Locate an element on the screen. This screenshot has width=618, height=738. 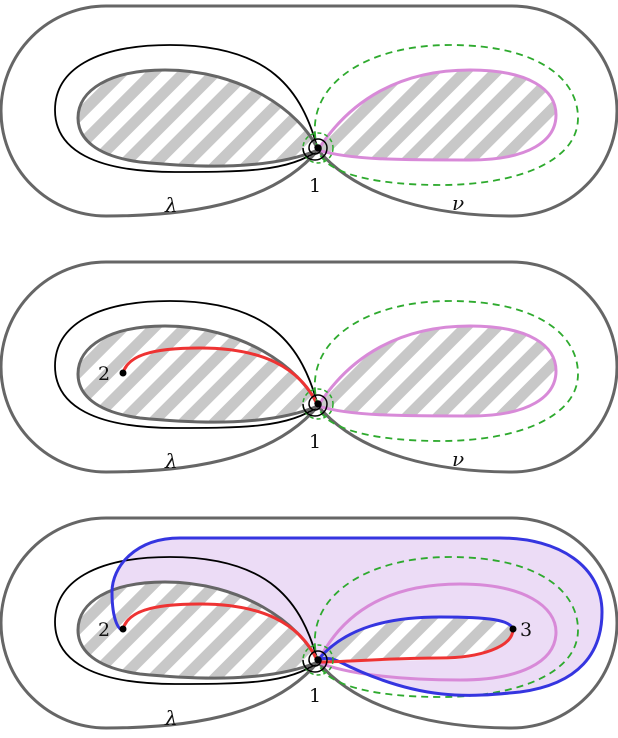
point-3-dot is located at coordinates (513, 629).